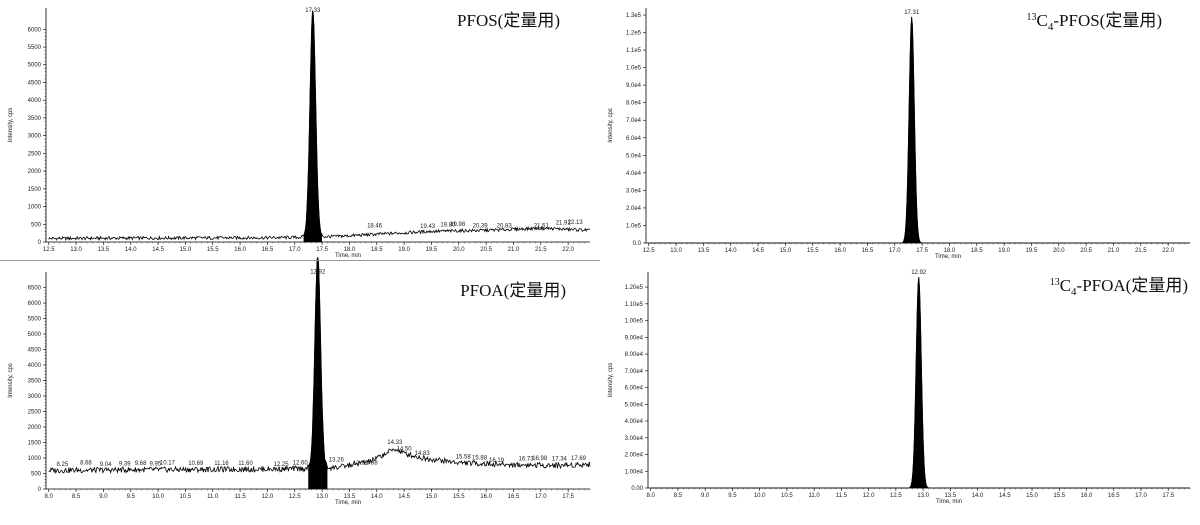 This screenshot has height=525, width=1200. Describe the element at coordinates (540, 459) in the screenshot. I see `peak-rt-label: 16.98` at that location.